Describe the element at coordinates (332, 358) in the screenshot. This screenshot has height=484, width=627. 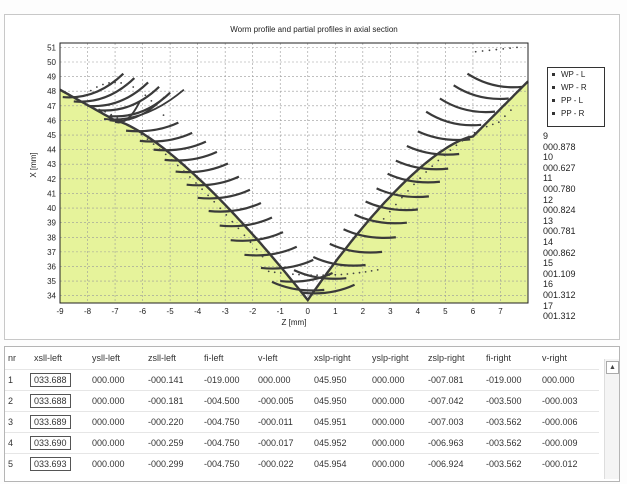
I see `column-header: xslp-right` at that location.